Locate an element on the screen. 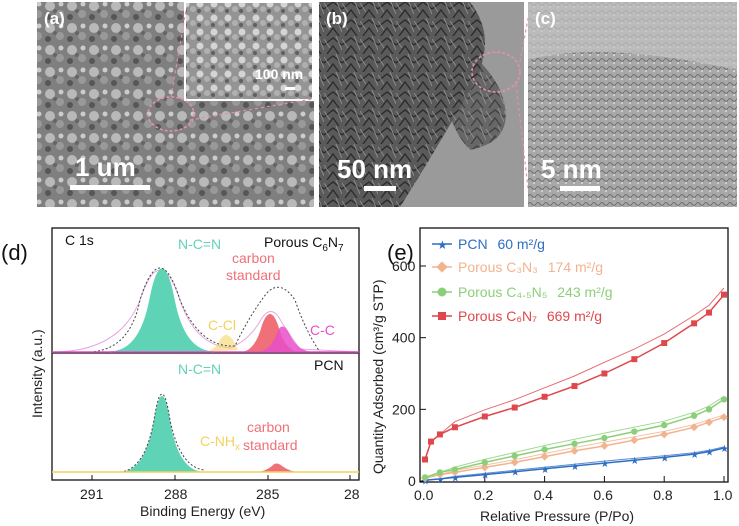  legend-item-c6n7: Porous C₆N₇ 669 m²/g is located at coordinates (517, 316).